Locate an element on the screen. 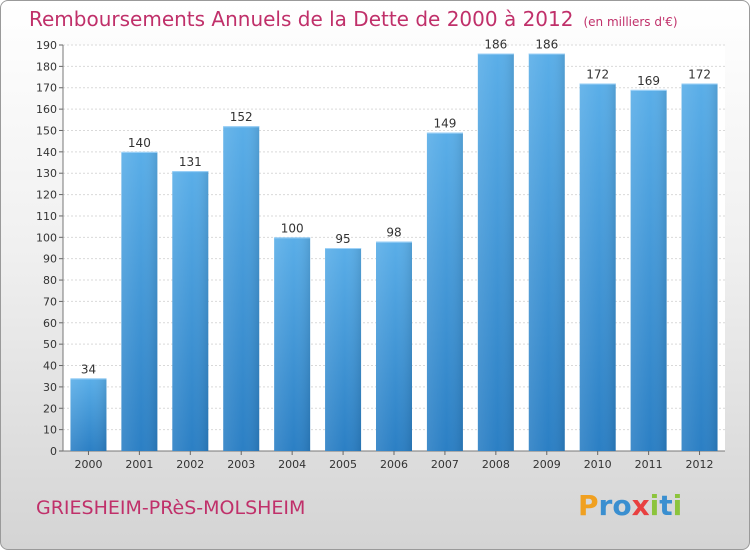 The width and height of the screenshot is (750, 550). y-tick-label: 90 is located at coordinates (50, 259).